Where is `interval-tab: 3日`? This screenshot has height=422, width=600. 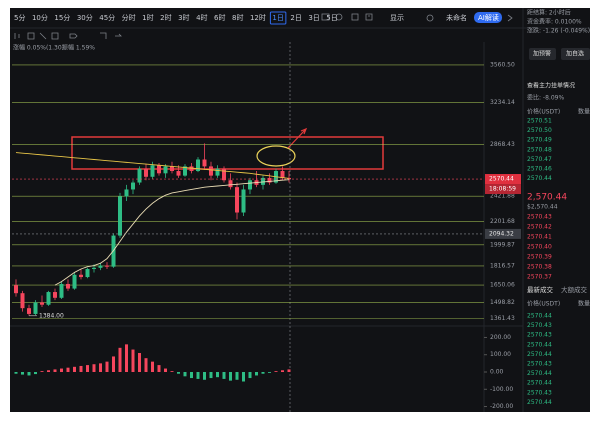 interval-tab: 3日 is located at coordinates (313, 18).